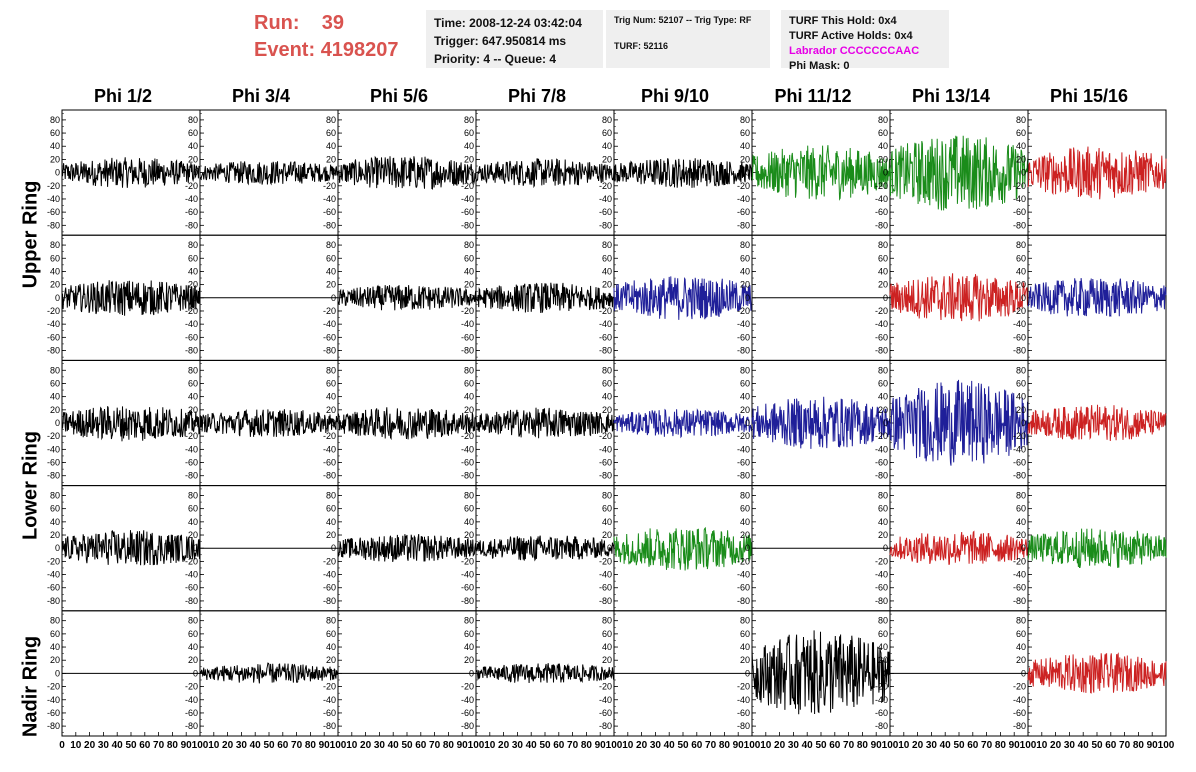 This screenshot has height=772, width=1196. I want to click on column-header-phi-5-6: Phi 5/6, so click(399, 96).